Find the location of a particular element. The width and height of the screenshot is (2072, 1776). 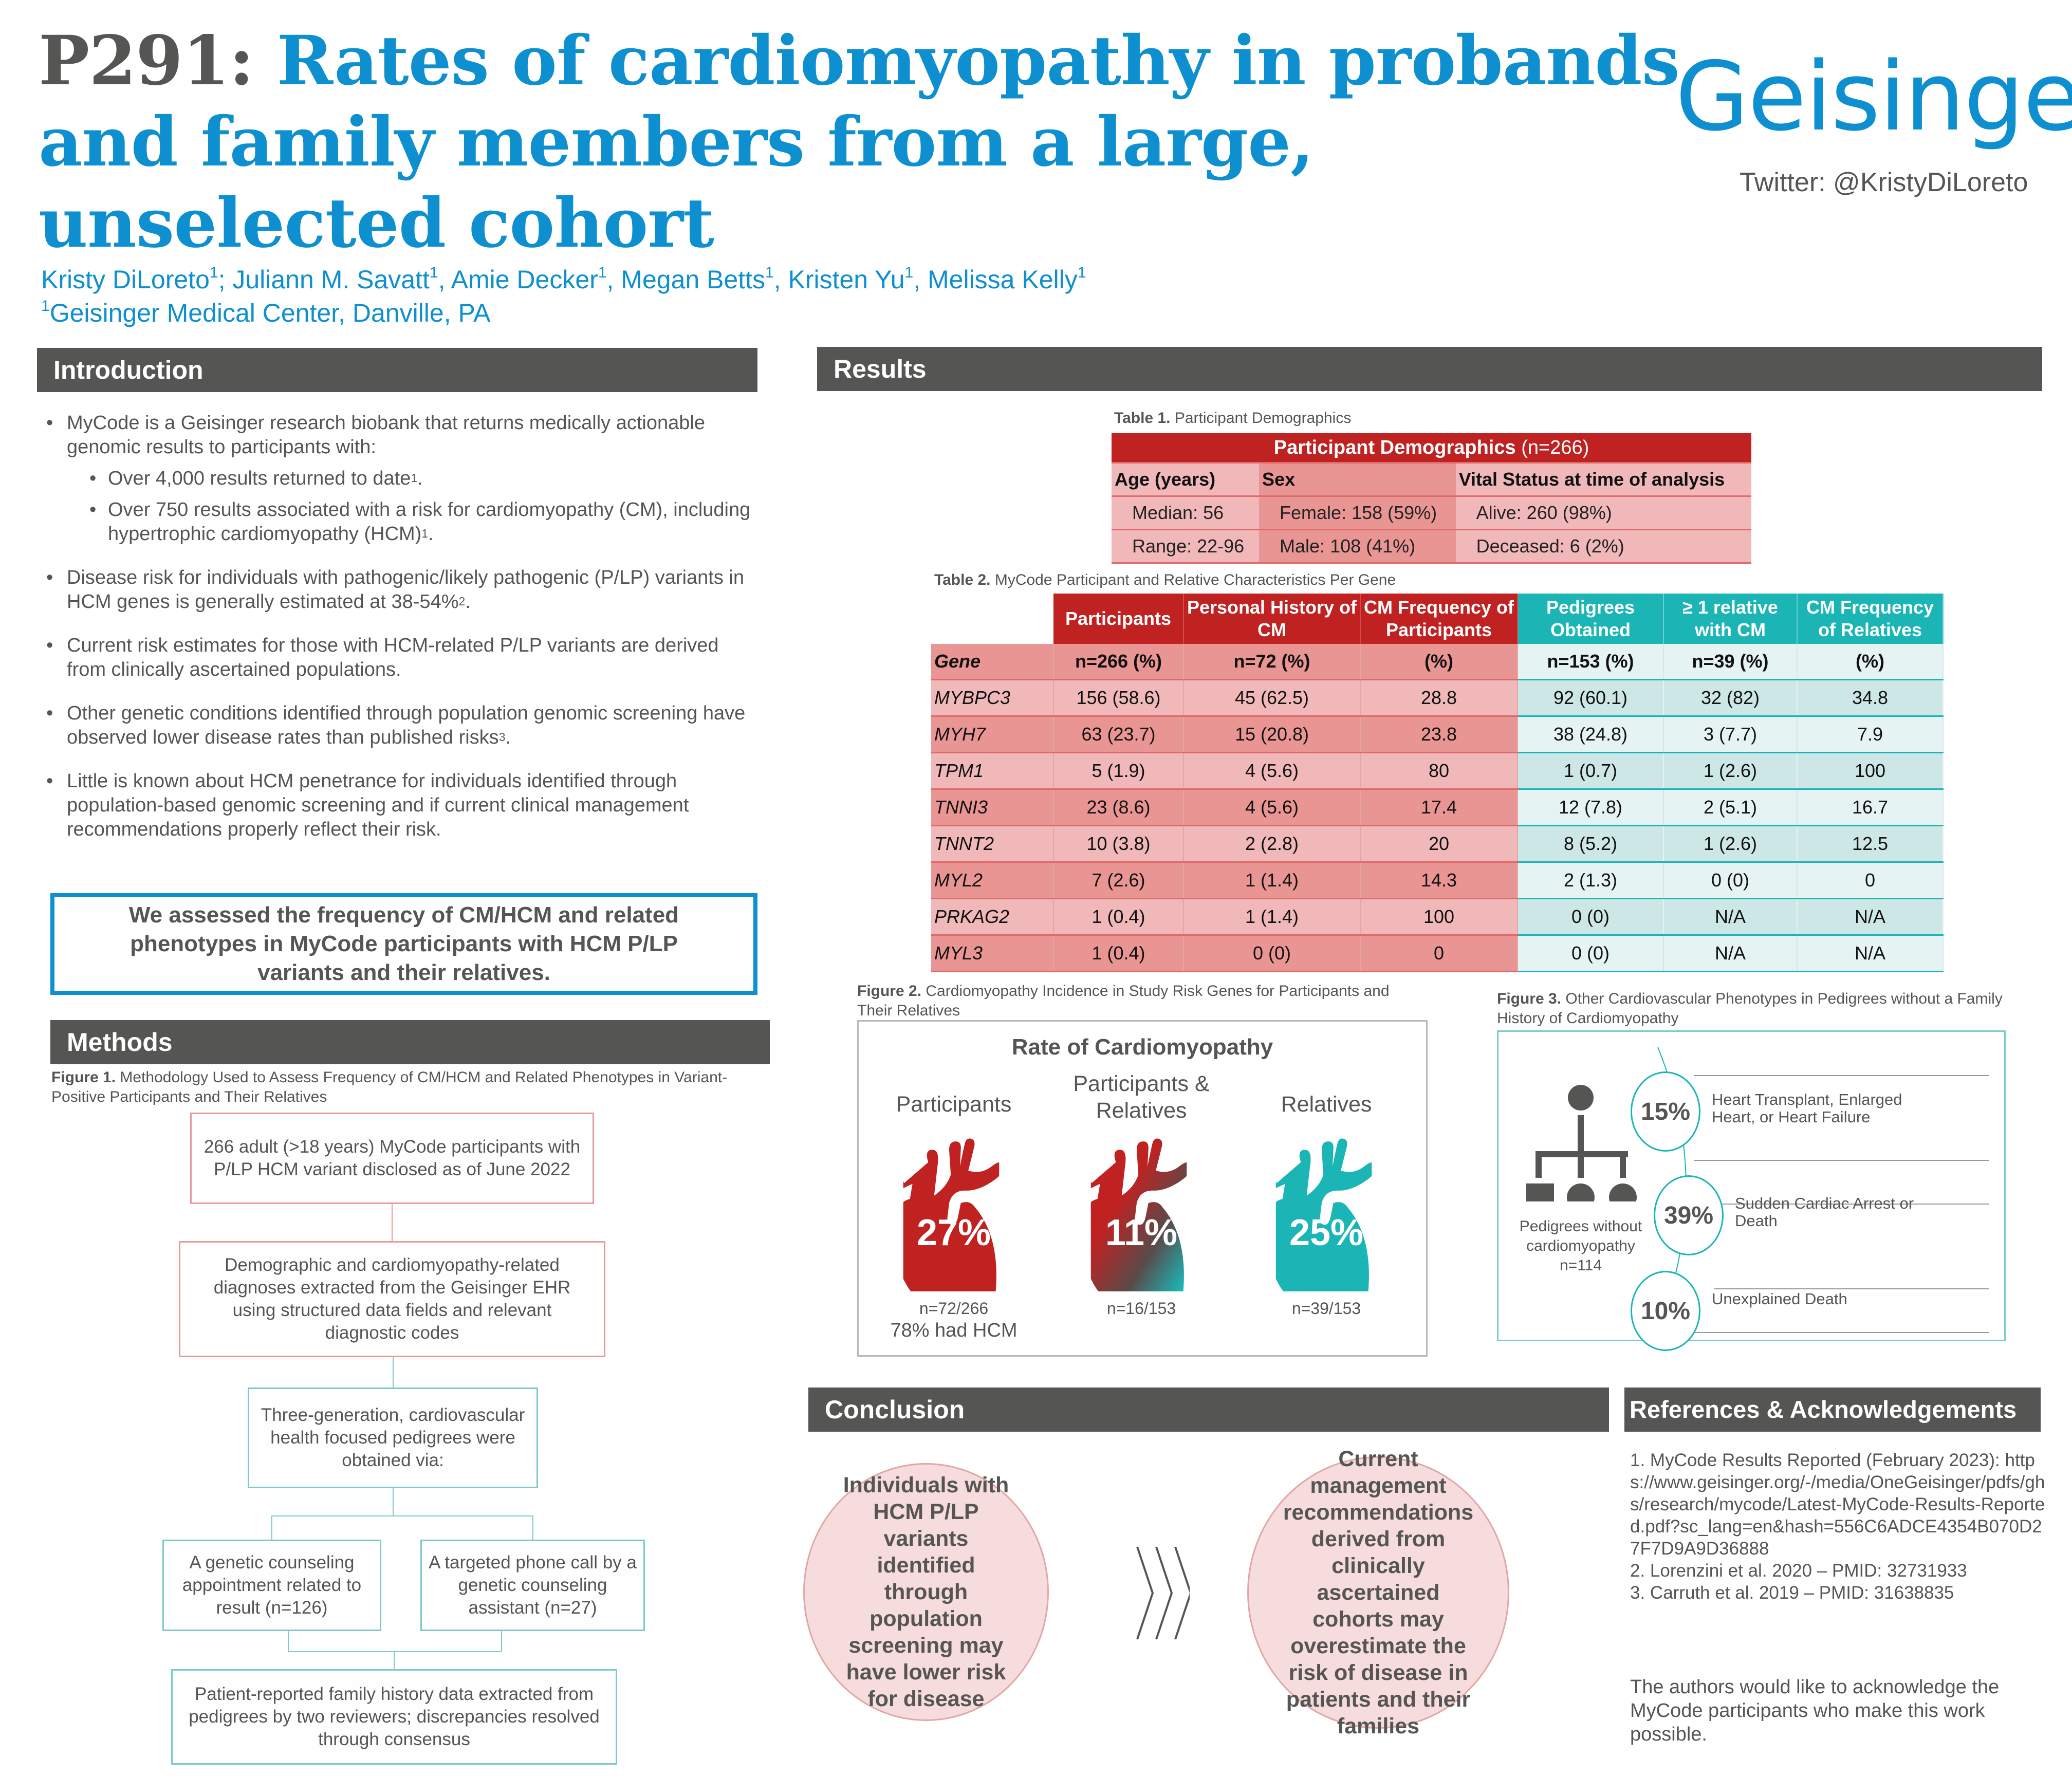

column-subheader: (%) is located at coordinates (1439, 662).